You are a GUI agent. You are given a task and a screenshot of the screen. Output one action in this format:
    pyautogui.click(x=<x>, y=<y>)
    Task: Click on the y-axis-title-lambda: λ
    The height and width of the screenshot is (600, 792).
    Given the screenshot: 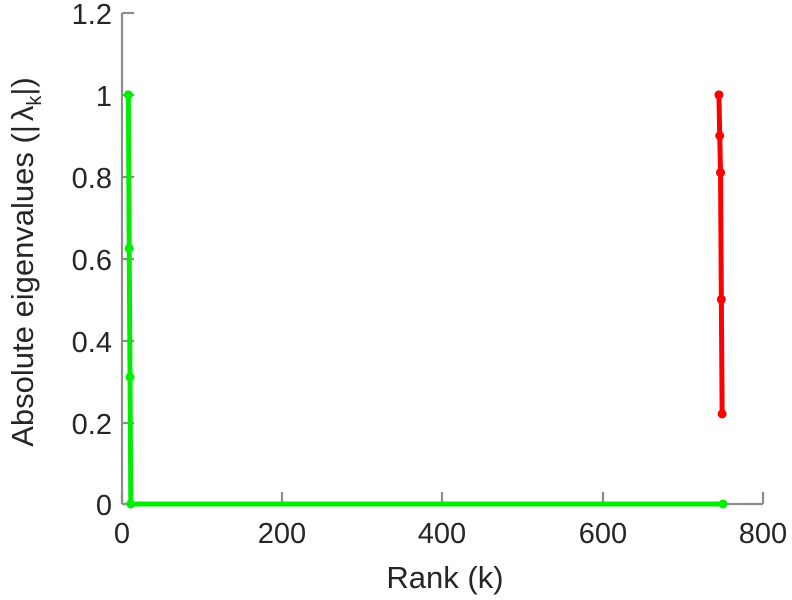 What is the action you would take?
    pyautogui.click(x=22, y=113)
    